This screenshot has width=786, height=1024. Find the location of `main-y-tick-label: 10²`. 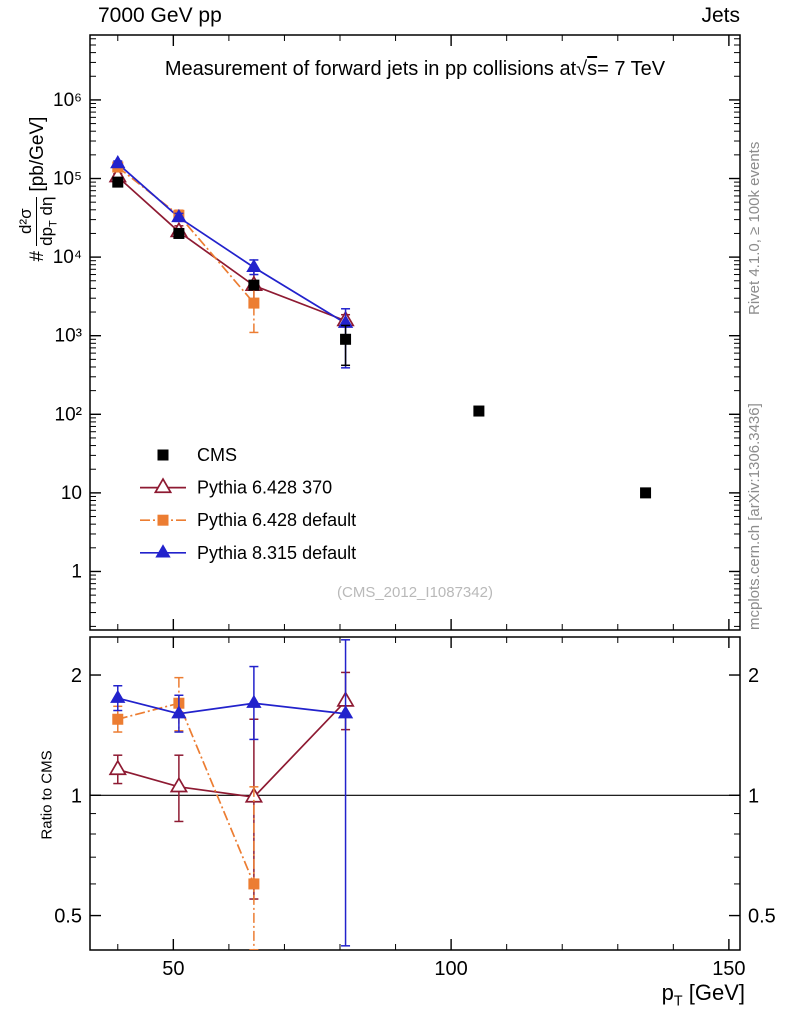

main-y-tick-label: 10² is located at coordinates (68, 414).